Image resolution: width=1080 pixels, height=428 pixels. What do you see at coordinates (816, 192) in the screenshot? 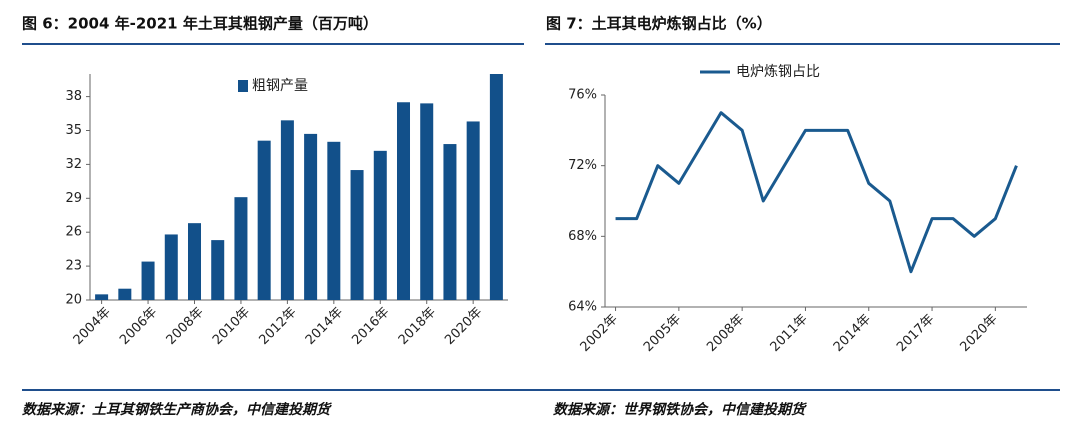
I see `line` at bounding box center [816, 192].